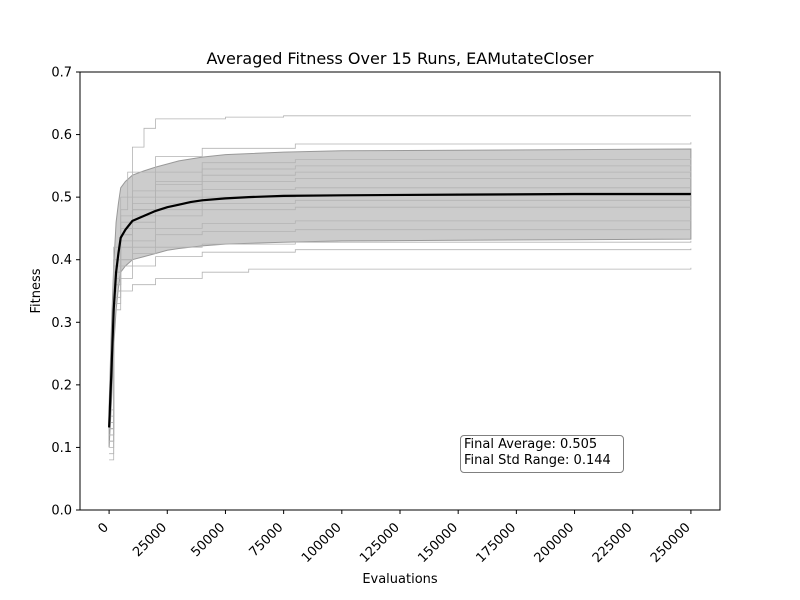  I want to click on x-tick-label: 250000, so click(671, 543).